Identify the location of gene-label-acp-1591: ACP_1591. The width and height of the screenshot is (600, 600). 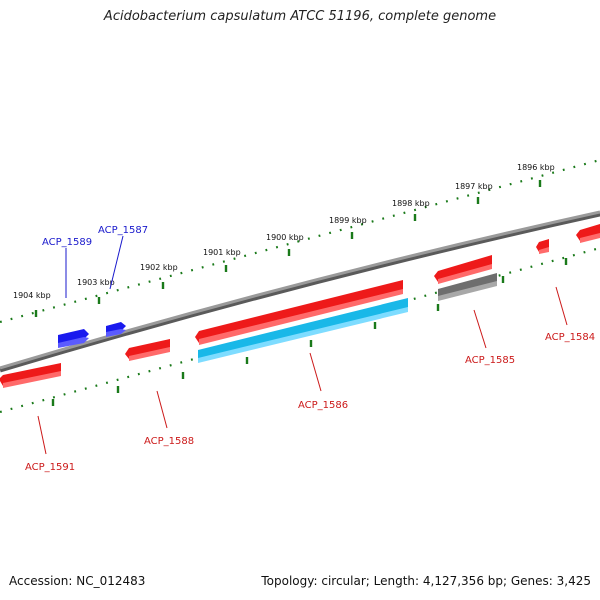
(50, 467).